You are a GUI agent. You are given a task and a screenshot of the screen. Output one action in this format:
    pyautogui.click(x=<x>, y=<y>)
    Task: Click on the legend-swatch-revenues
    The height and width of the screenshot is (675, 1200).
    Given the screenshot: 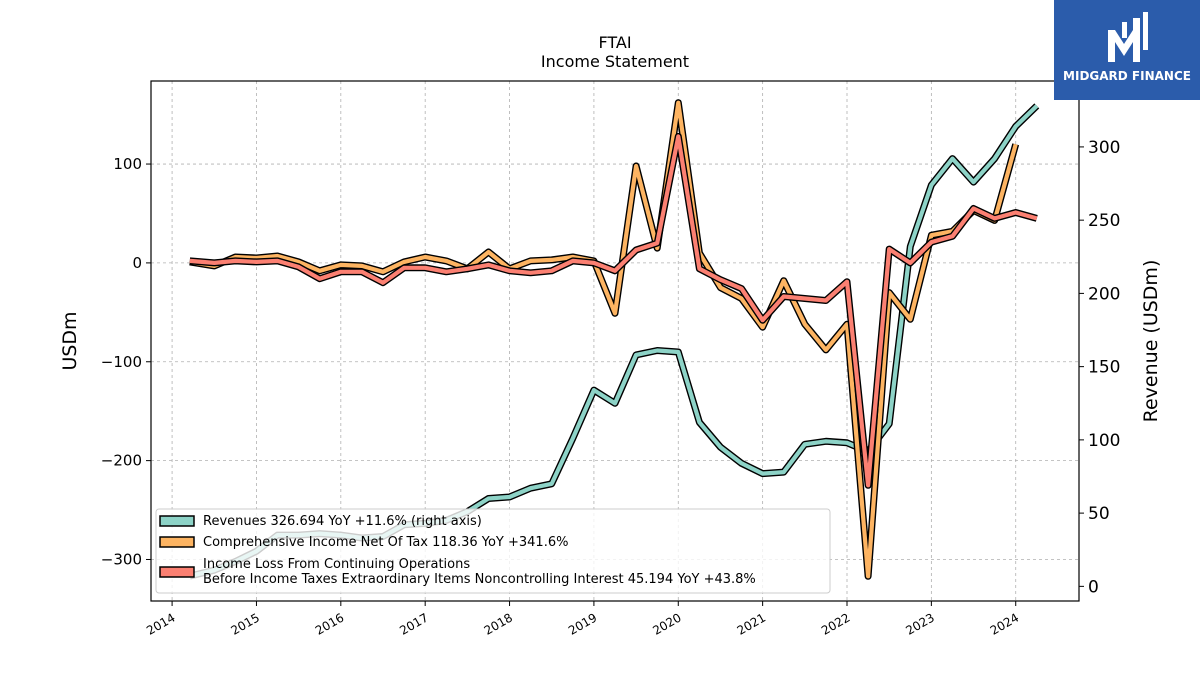 What is the action you would take?
    pyautogui.click(x=177, y=521)
    